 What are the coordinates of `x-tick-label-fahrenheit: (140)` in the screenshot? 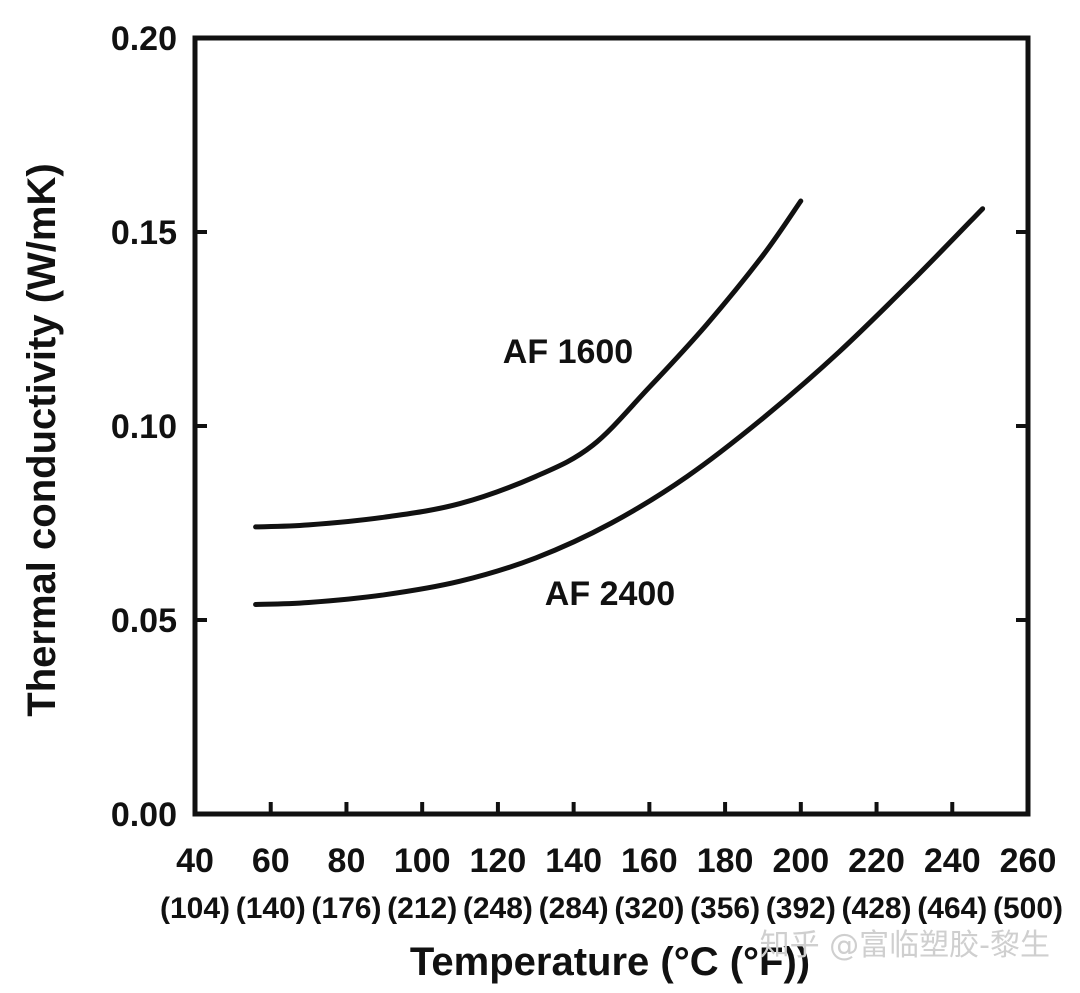 It's located at (271, 908).